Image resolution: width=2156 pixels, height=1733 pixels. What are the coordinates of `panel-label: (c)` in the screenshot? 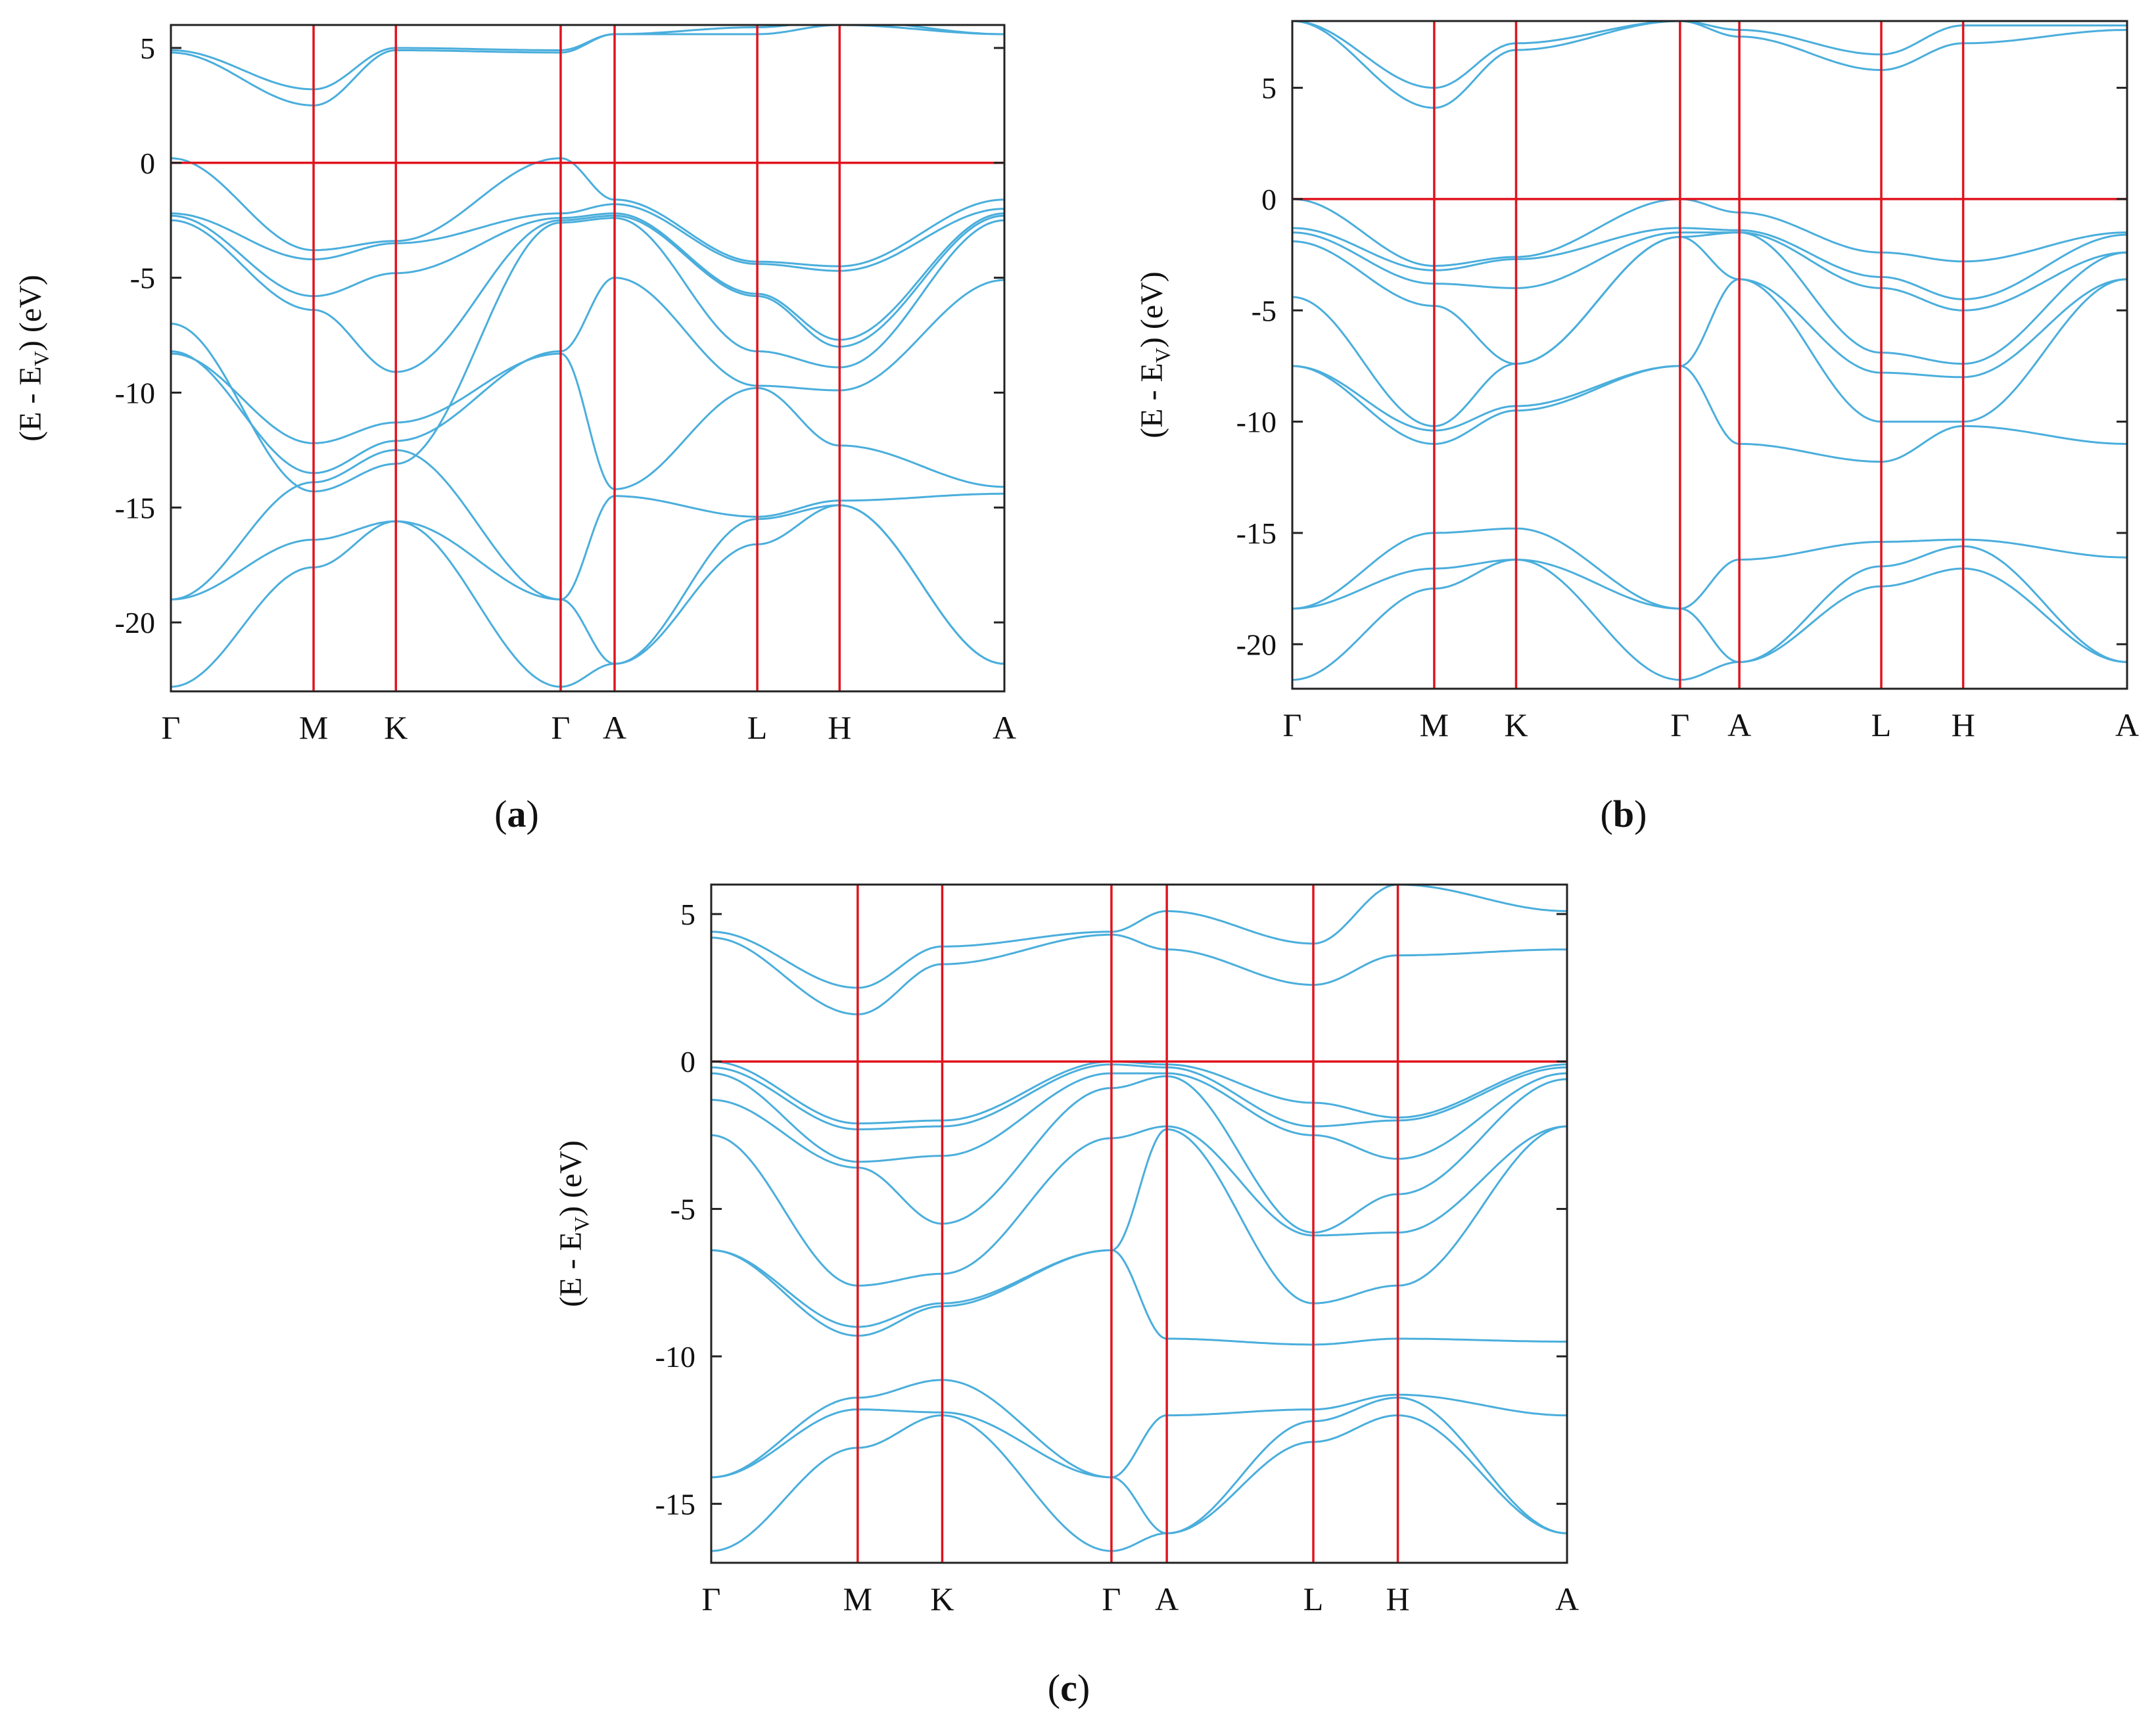 It's located at (1069, 1688).